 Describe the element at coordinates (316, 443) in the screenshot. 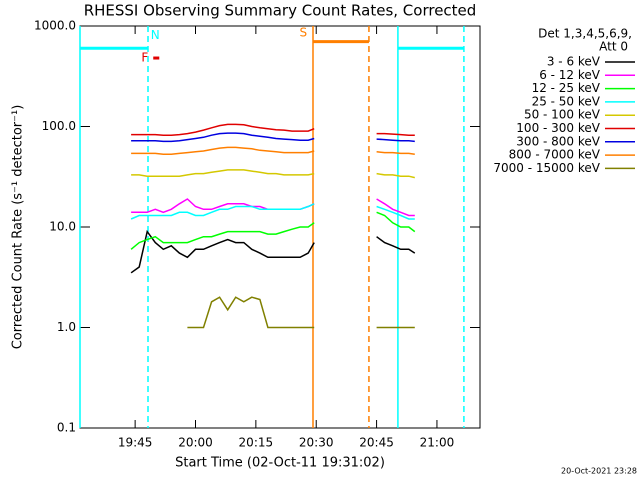

I see `x-tick-label: 20:30` at that location.